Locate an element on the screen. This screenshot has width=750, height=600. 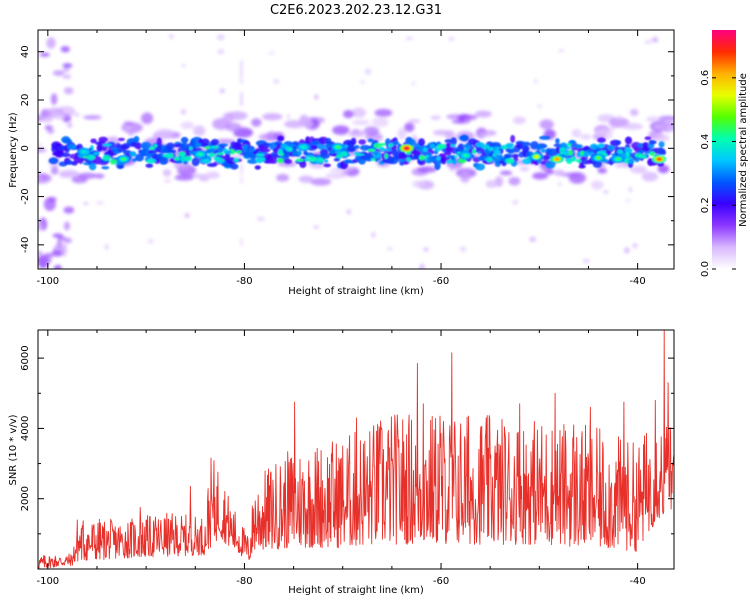
colorbar-tick-label: 0.6 is located at coordinates (705, 78).